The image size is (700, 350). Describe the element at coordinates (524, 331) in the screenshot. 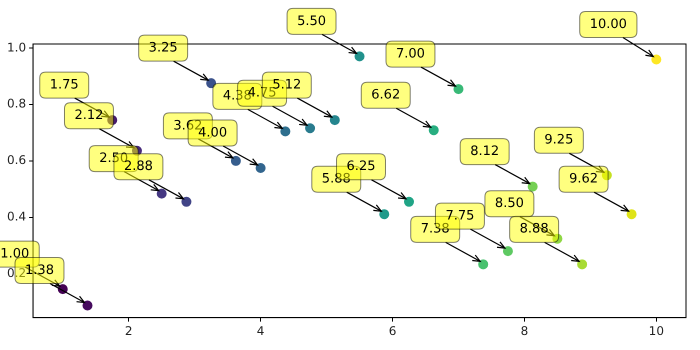

I see `x-tick-label: 8` at that location.